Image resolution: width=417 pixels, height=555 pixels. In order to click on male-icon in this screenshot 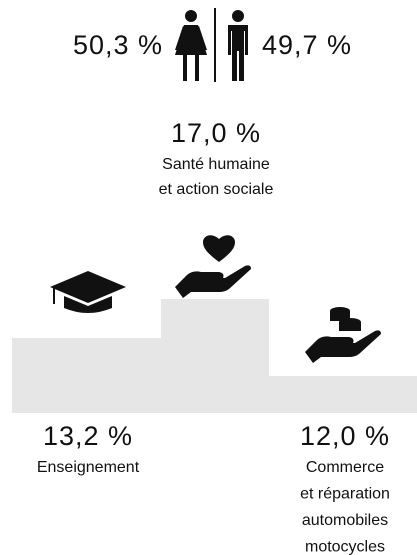, I will do `click(238, 45)`.